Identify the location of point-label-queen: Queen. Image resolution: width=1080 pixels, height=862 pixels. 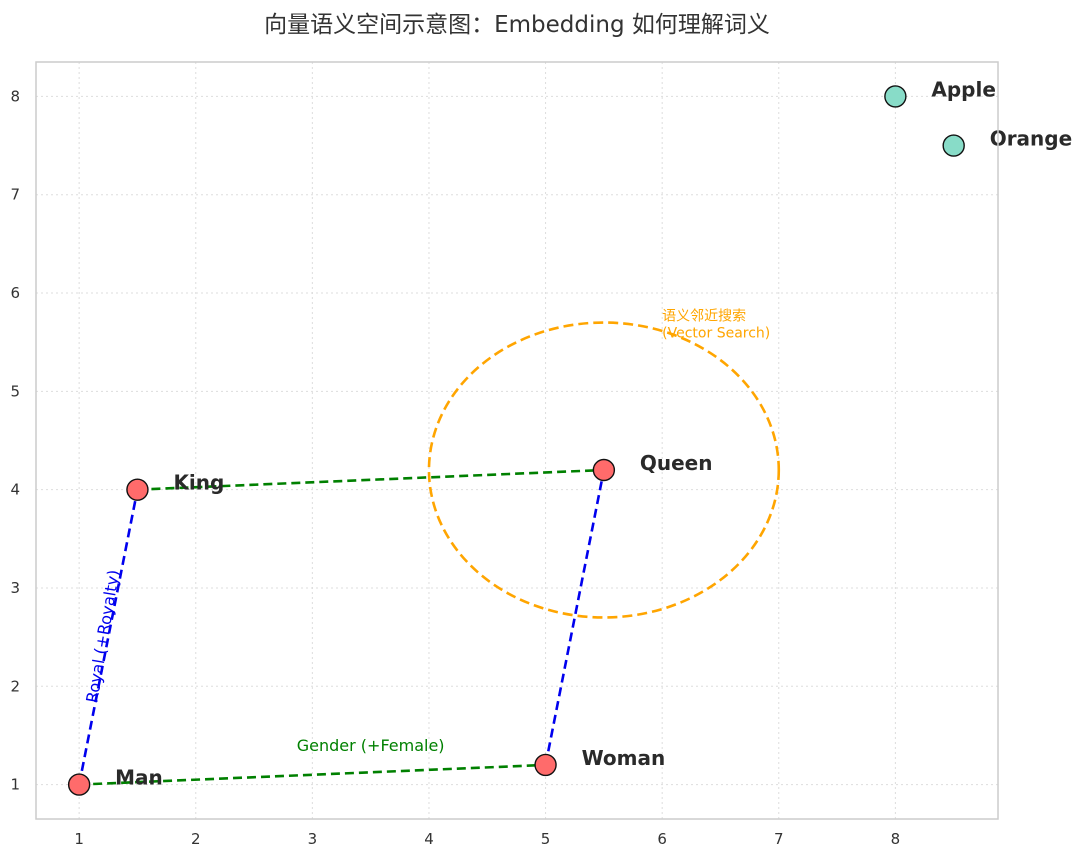
(676, 463).